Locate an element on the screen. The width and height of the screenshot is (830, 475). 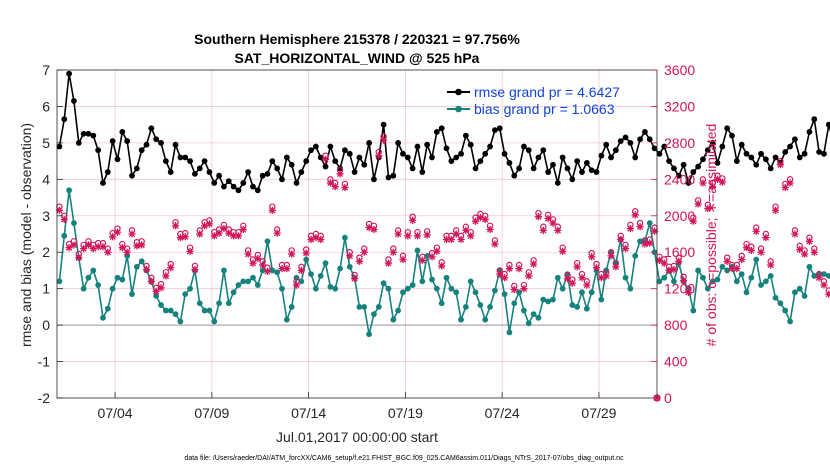
y-axis-left-label: rmse and bias (model - observation) is located at coordinates (26, 235).